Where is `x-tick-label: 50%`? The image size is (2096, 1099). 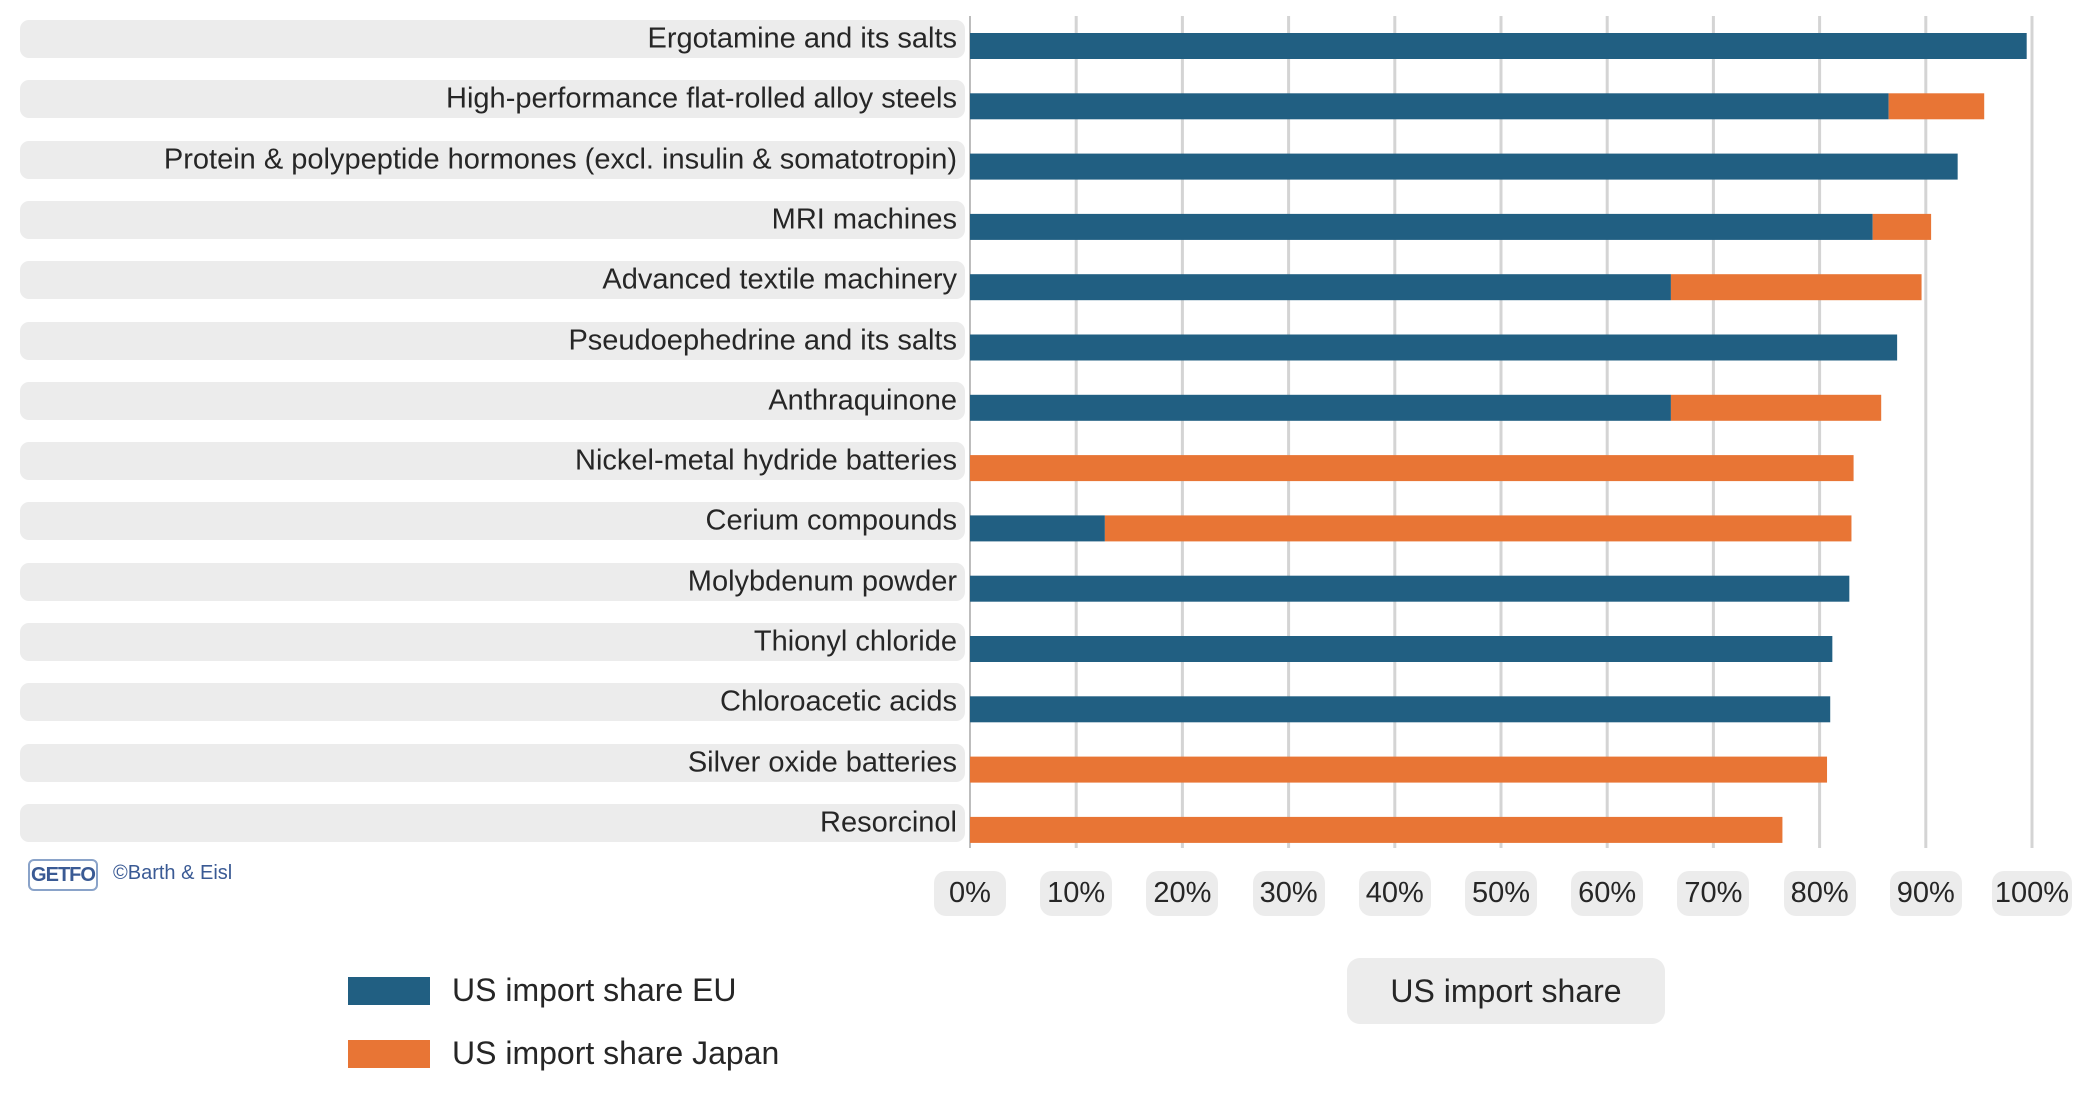 x-tick-label: 50% is located at coordinates (1501, 893).